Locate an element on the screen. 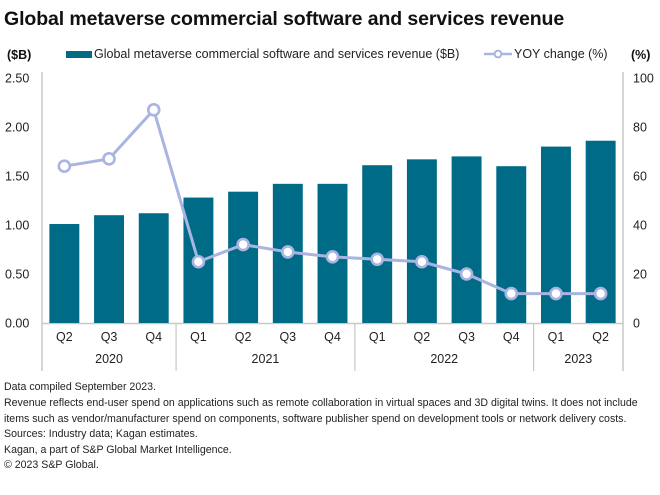 The image size is (660, 495). right-axis-unit-label: (%) is located at coordinates (641, 55).